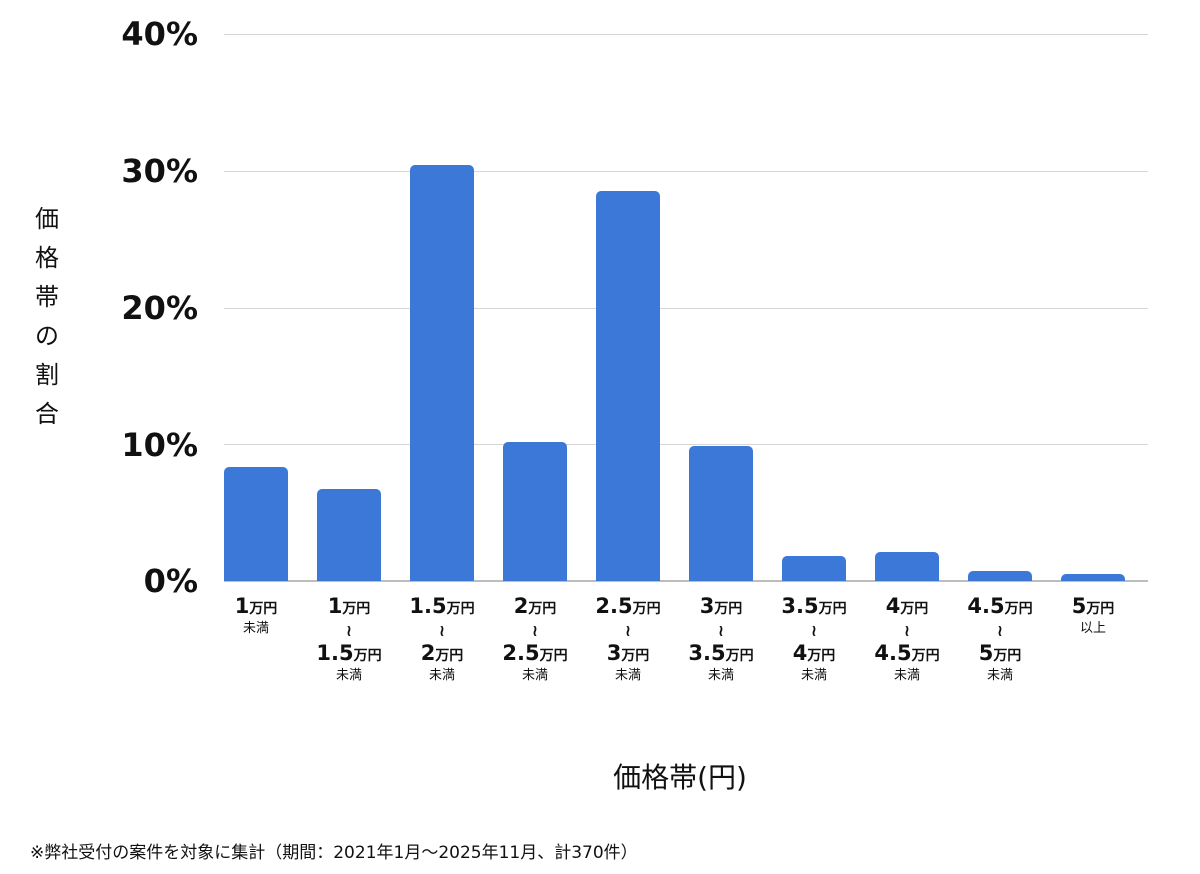 This screenshot has height=874, width=1200. What do you see at coordinates (159, 308) in the screenshot?
I see `y-tick-20: 20%` at bounding box center [159, 308].